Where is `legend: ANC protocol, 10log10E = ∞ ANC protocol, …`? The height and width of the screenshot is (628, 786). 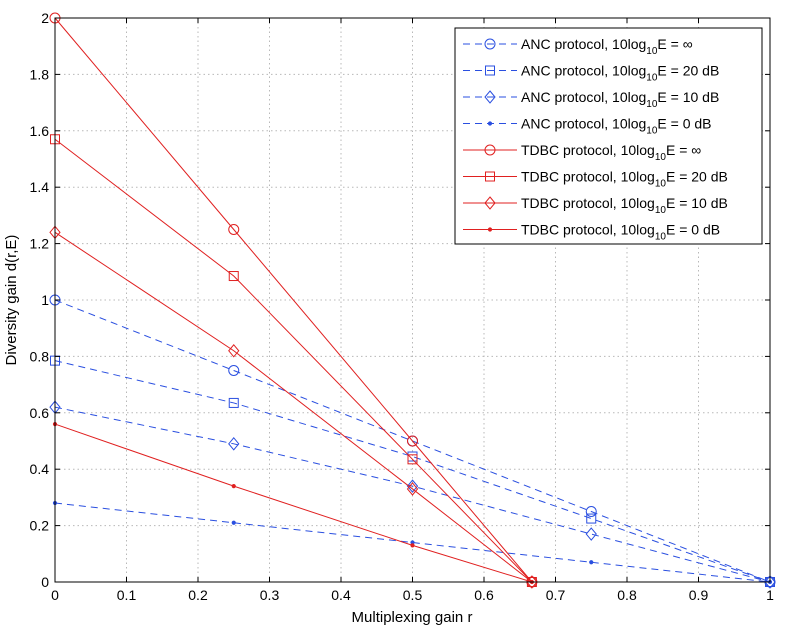 legend: ANC protocol, 10log10E = ∞ ANC protocol, … is located at coordinates (608, 136).